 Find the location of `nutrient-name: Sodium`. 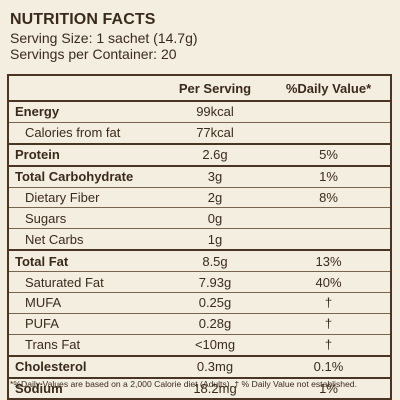

nutrient-name: Sodium is located at coordinates (85, 388).